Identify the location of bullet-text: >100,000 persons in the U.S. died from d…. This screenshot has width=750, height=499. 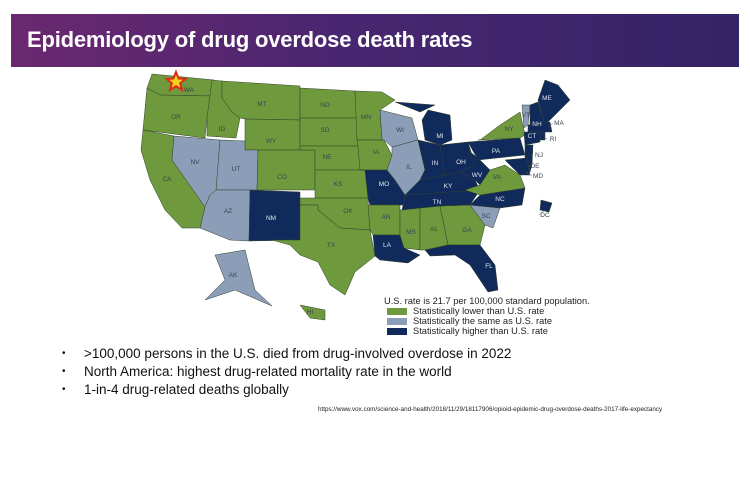
(298, 353).